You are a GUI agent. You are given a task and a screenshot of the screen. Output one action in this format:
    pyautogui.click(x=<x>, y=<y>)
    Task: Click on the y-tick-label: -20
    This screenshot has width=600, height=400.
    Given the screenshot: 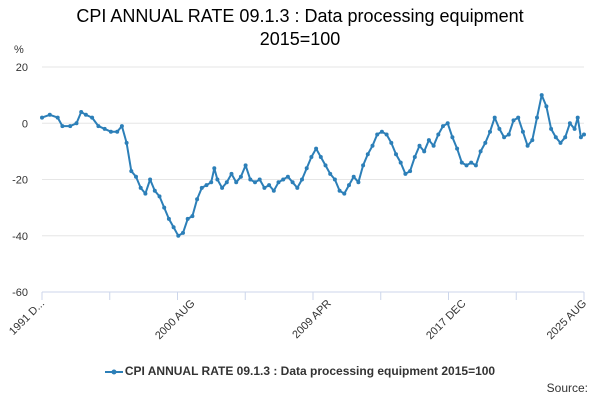 What is the action you would take?
    pyautogui.click(x=20, y=181)
    